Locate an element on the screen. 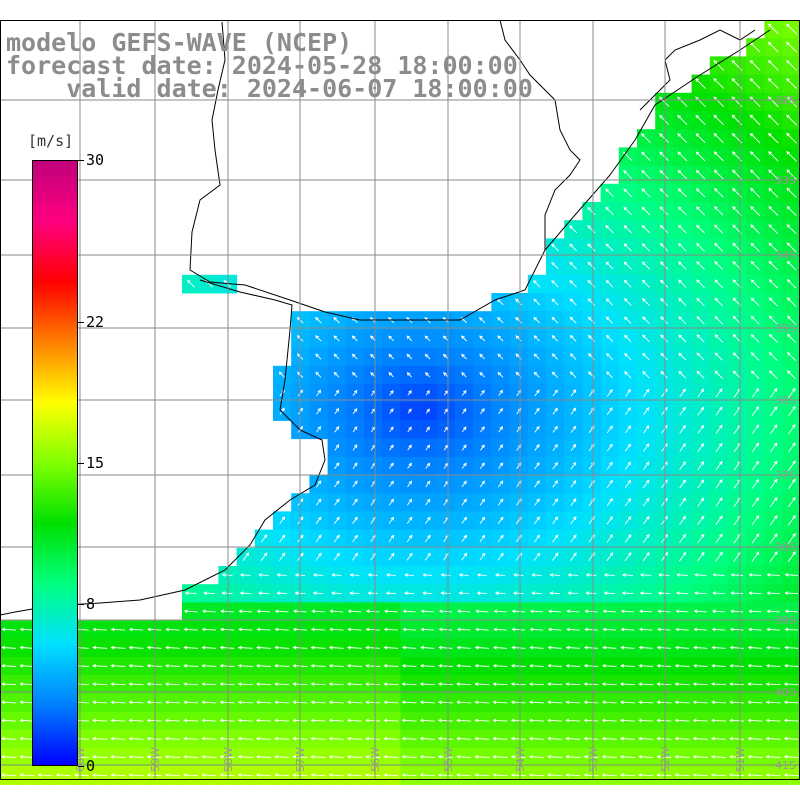  latitude-label: 37S is located at coordinates (785, 475).